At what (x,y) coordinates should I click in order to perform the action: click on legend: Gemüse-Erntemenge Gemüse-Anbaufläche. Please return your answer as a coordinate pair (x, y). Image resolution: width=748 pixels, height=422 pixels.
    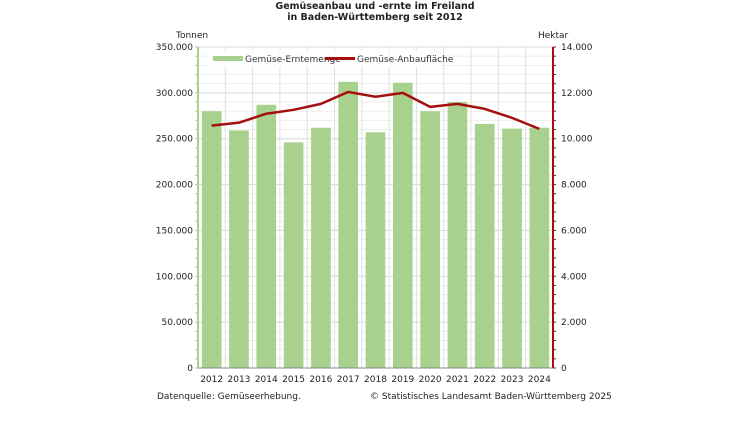
    Looking at the image, I should click on (330, 58).